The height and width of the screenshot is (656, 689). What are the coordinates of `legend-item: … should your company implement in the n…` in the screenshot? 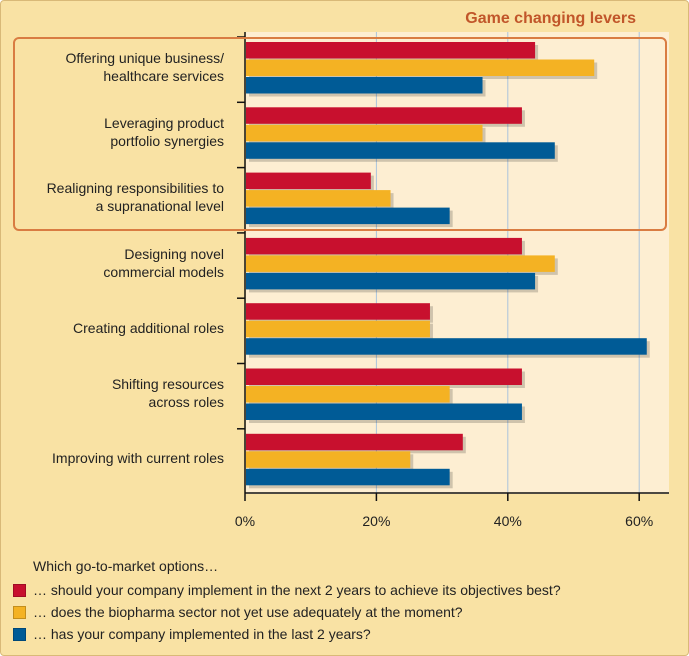 It's located at (287, 590).